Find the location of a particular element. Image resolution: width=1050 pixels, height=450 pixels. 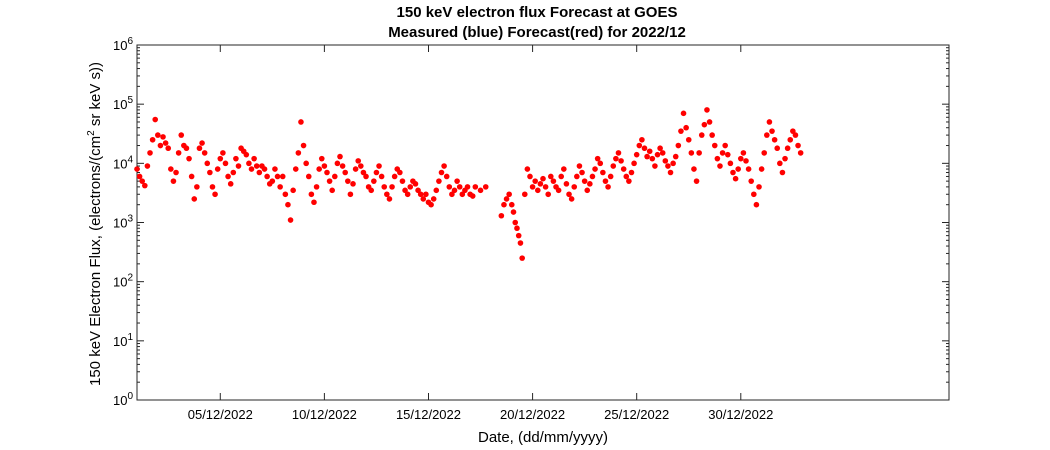

y-tick-label: 10³ is located at coordinates (123, 222).